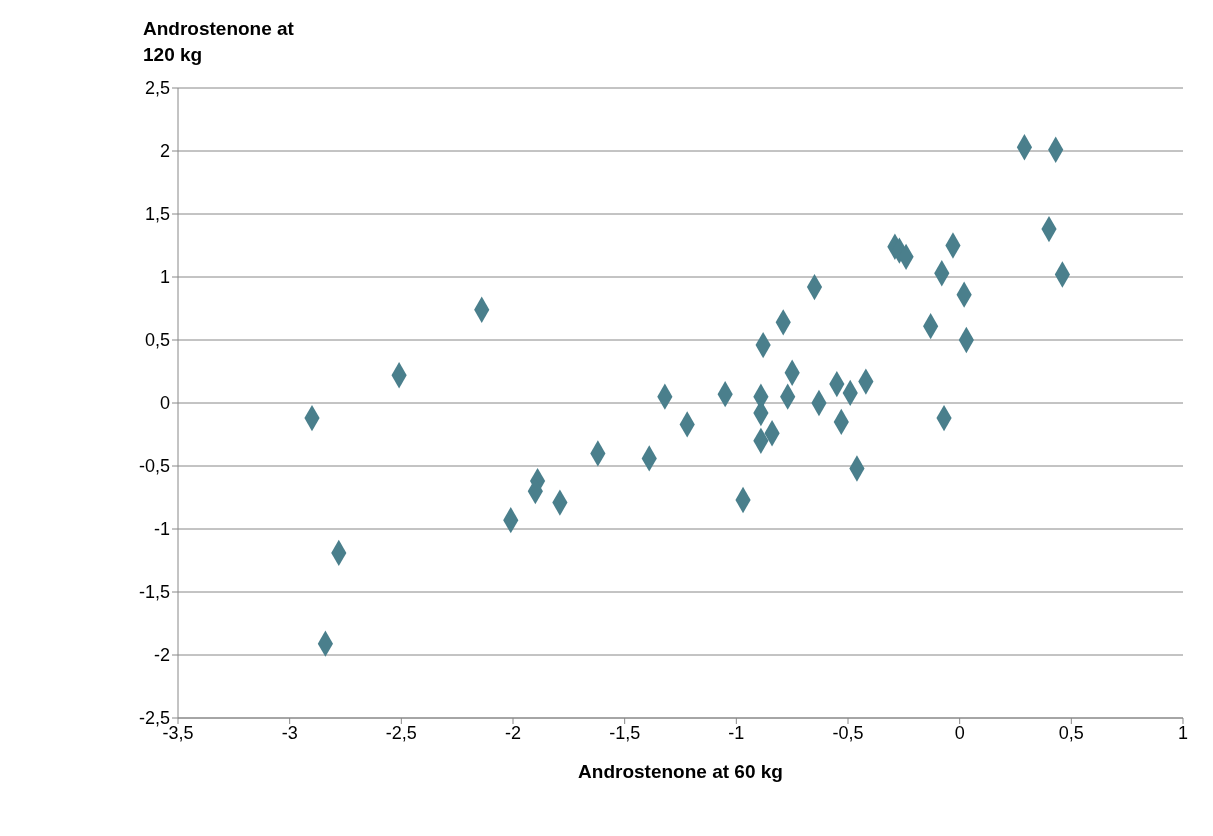 The width and height of the screenshot is (1213, 836). What do you see at coordinates (289, 732) in the screenshot?
I see `x-tick-label: -3` at bounding box center [289, 732].